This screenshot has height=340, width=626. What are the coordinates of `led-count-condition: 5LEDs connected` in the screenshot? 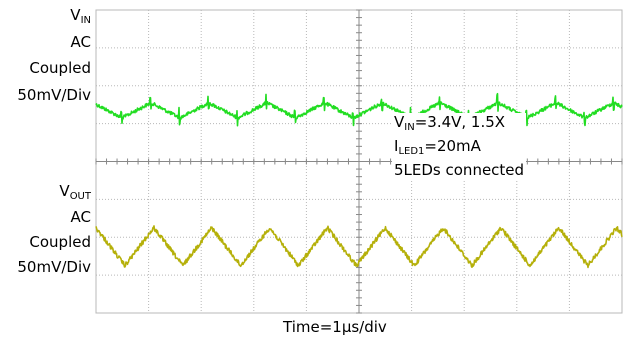 It's located at (459, 170).